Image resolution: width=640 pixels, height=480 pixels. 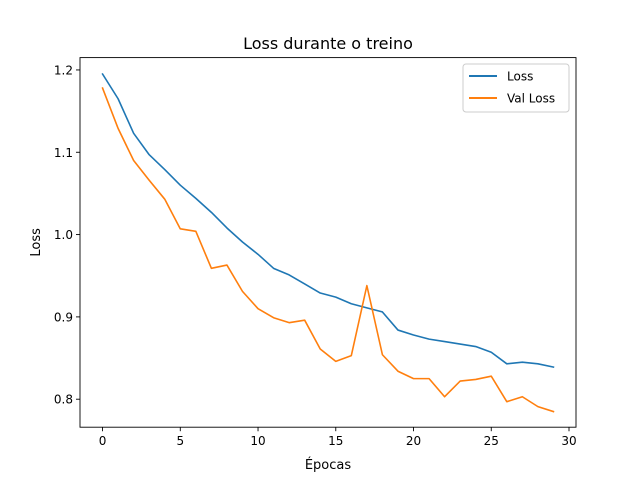 I want to click on x-tick-label: 25, so click(x=491, y=441).